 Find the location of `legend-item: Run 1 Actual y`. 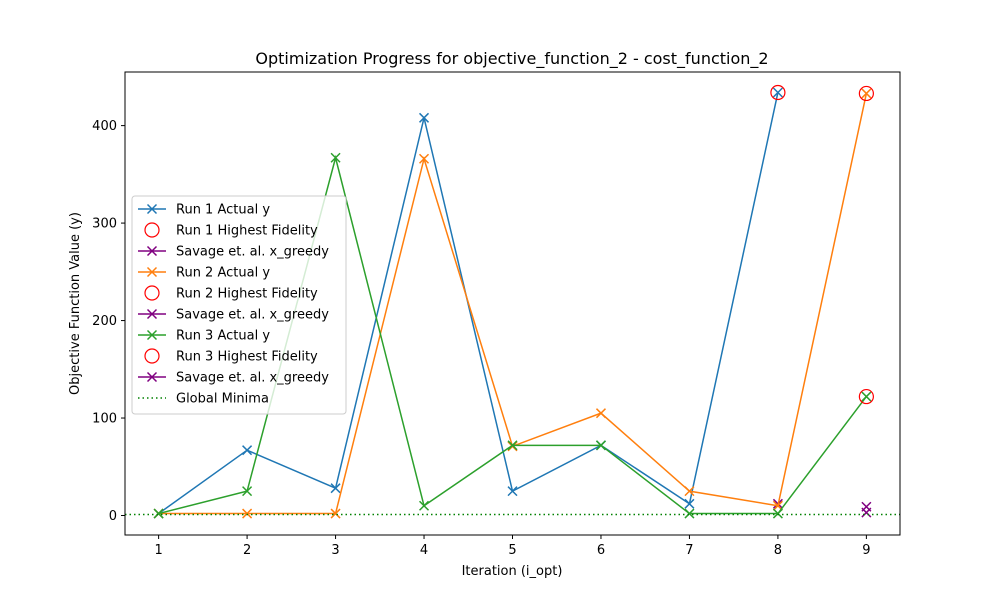

legend-item: Run 1 Actual y is located at coordinates (204, 210).